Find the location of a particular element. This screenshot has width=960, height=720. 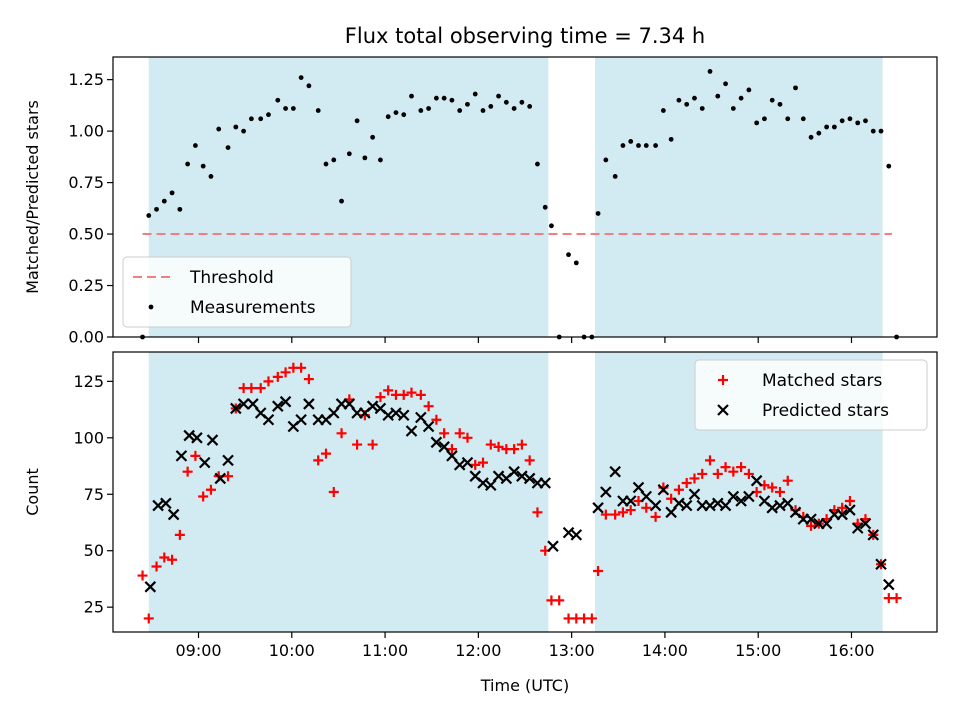

legend: Threshold Measurements is located at coordinates (237, 292).